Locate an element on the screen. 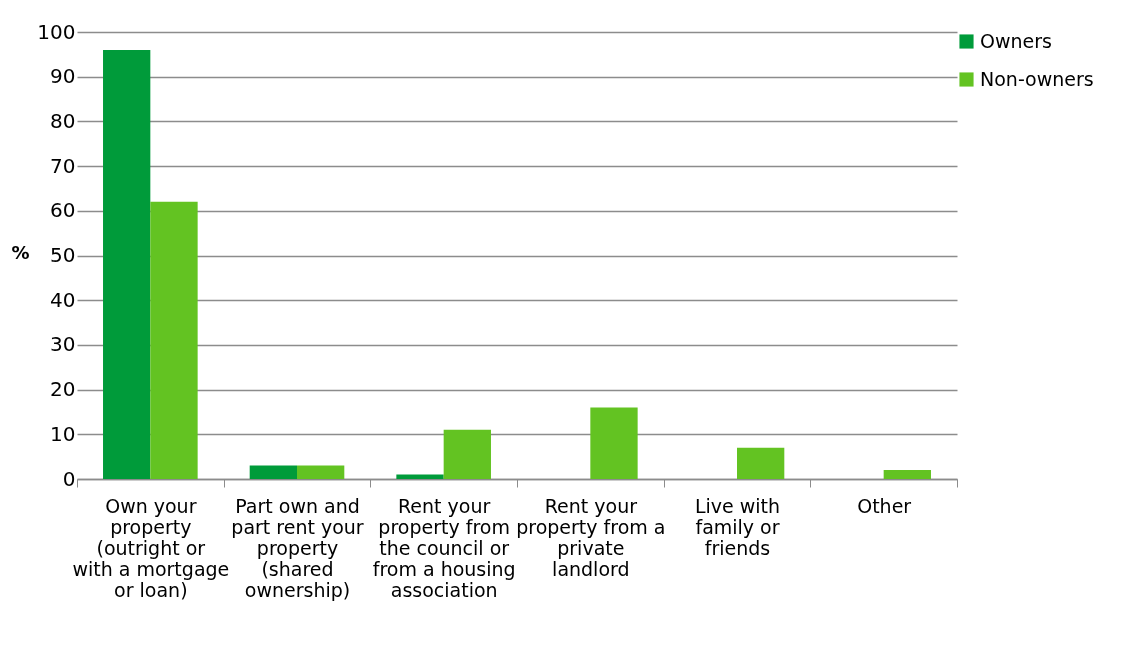  y-tick-label: 10 is located at coordinates (63, 433).